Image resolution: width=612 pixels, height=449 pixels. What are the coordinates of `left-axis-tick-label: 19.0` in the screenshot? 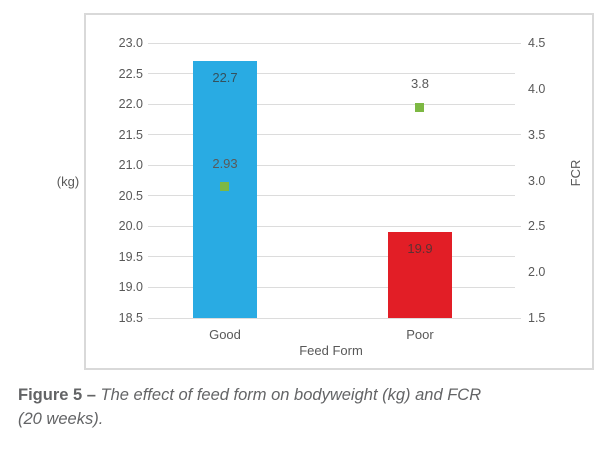 It's located at (130, 287).